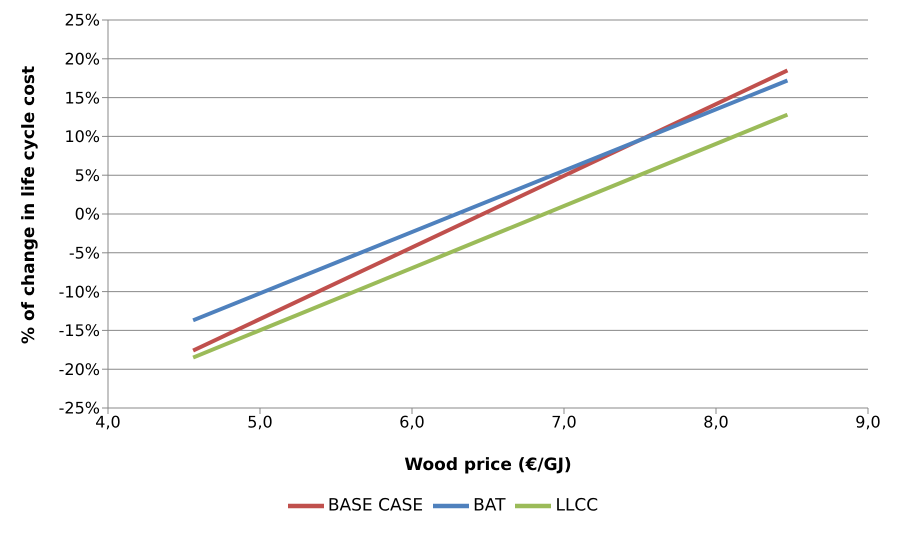  Describe the element at coordinates (82, 58) in the screenshot. I see `y-tick-label: 20%` at that location.